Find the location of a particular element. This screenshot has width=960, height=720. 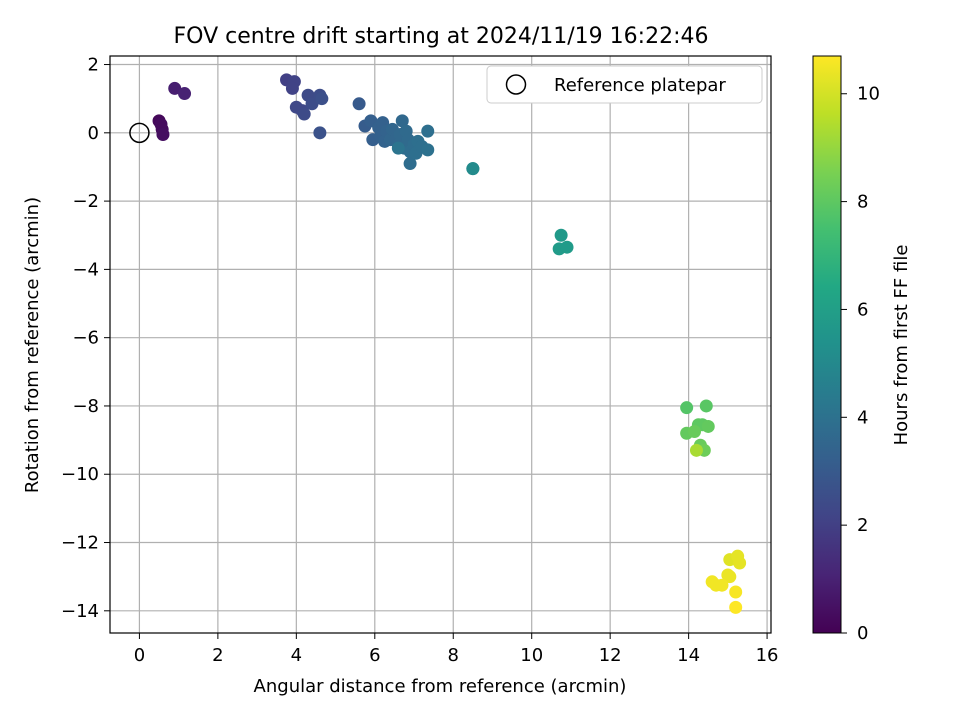

x-tick-label: 2 is located at coordinates (217, 655).